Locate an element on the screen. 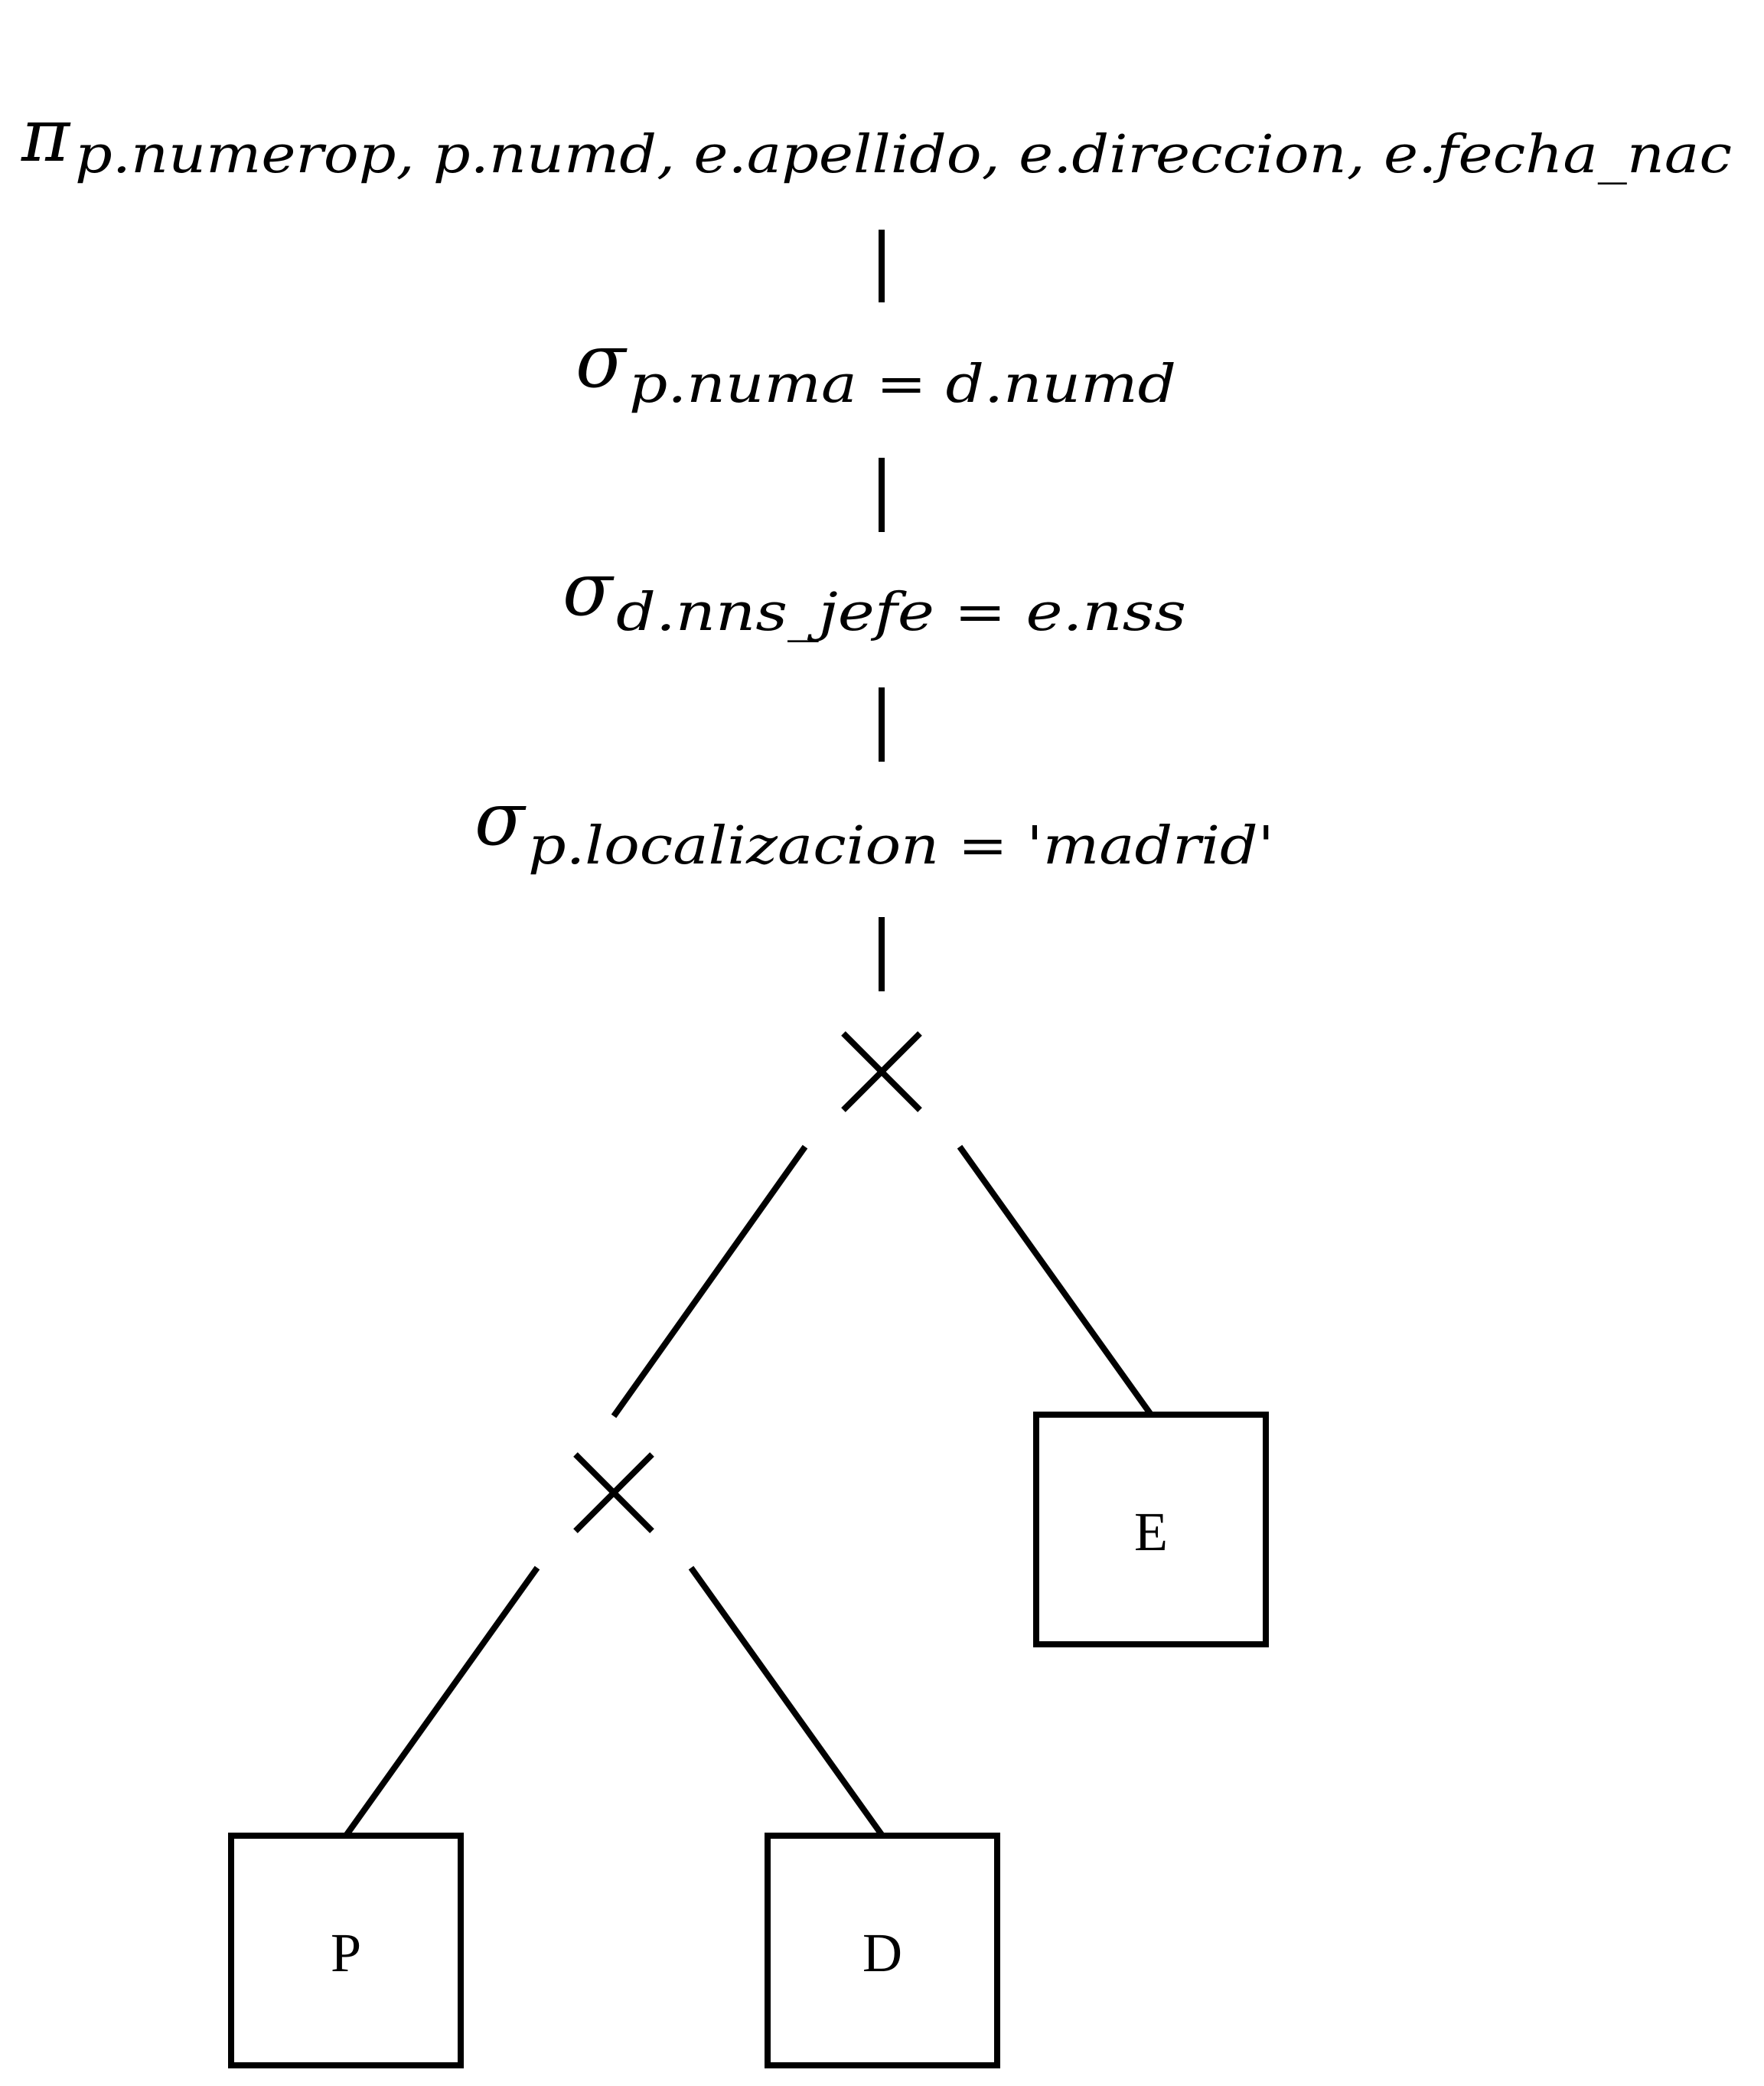 The width and height of the screenshot is (1764, 2086). selection-3-sigma-symbol: σ is located at coordinates (500, 819).